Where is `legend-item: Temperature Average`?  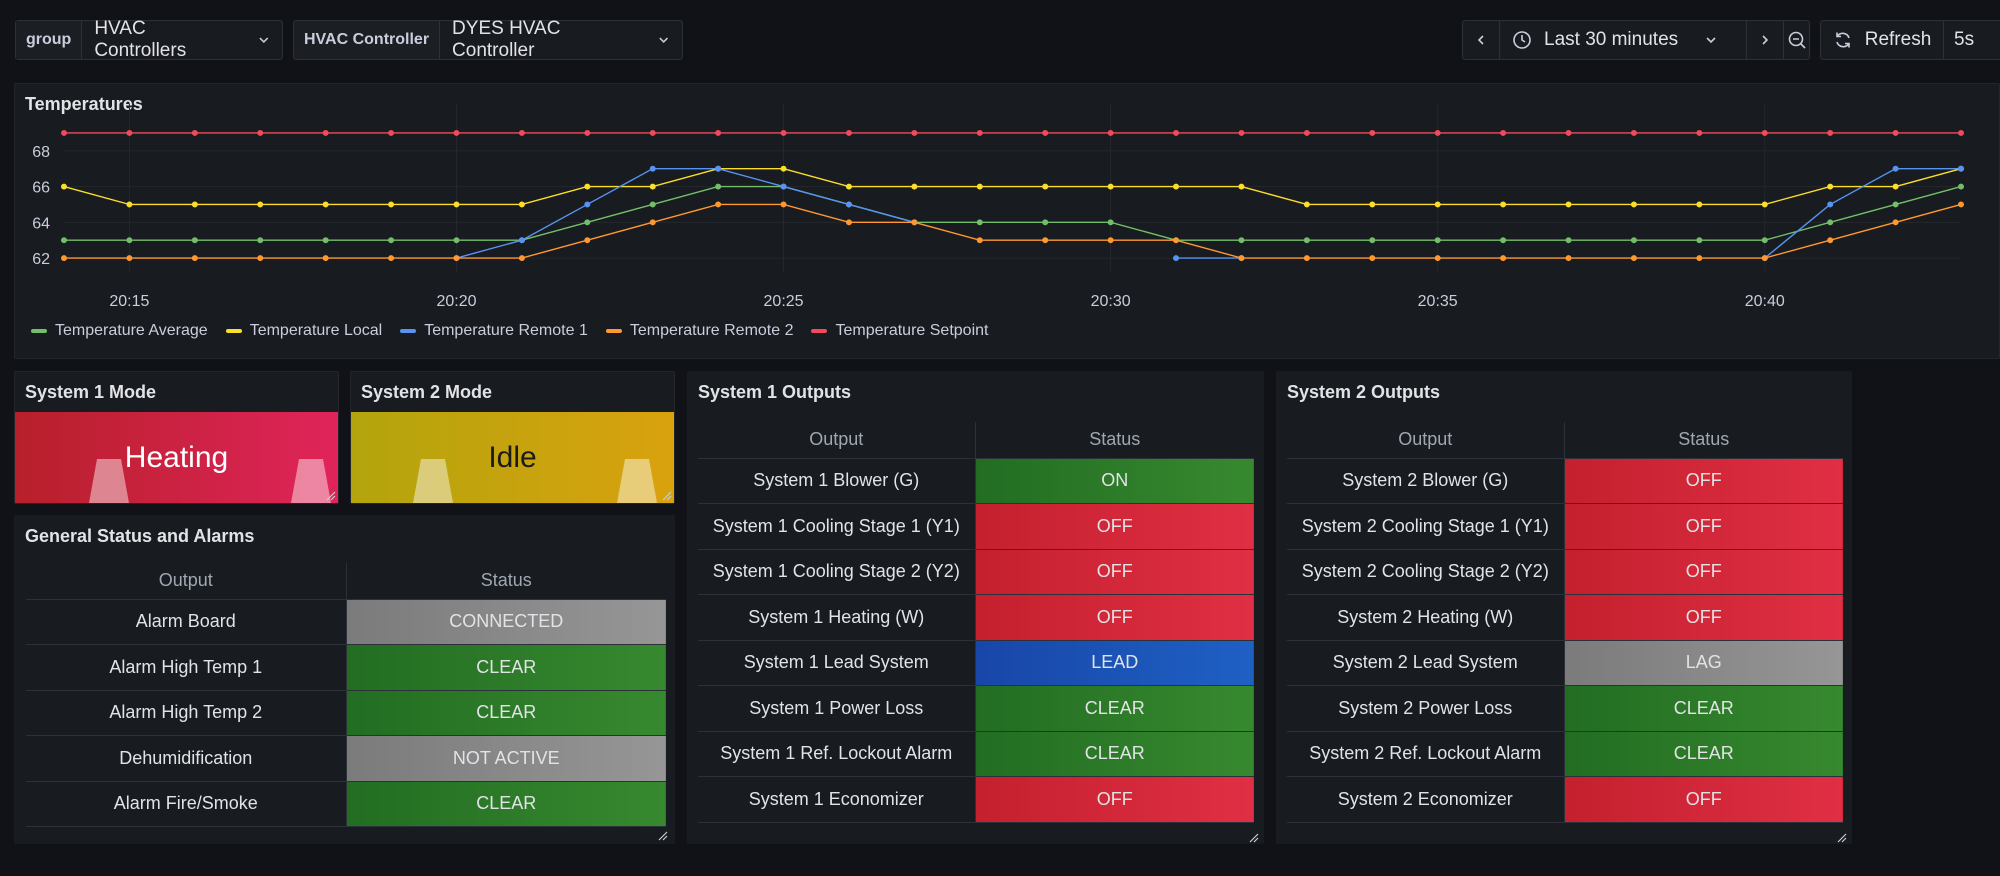
legend-item: Temperature Average is located at coordinates (119, 331).